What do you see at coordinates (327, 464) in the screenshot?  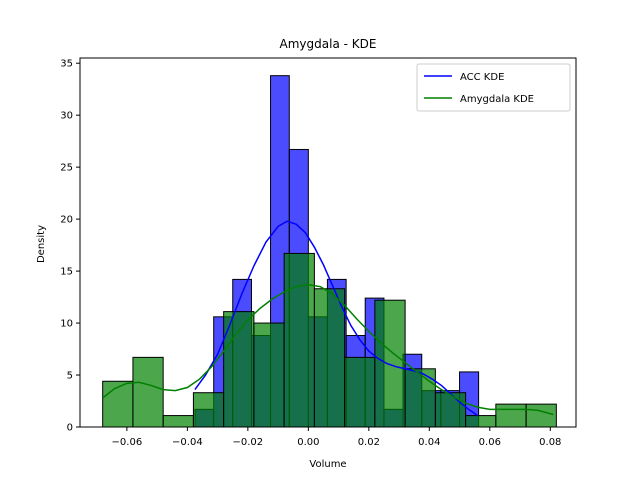 I see `x-axis-label: Volume` at bounding box center [327, 464].